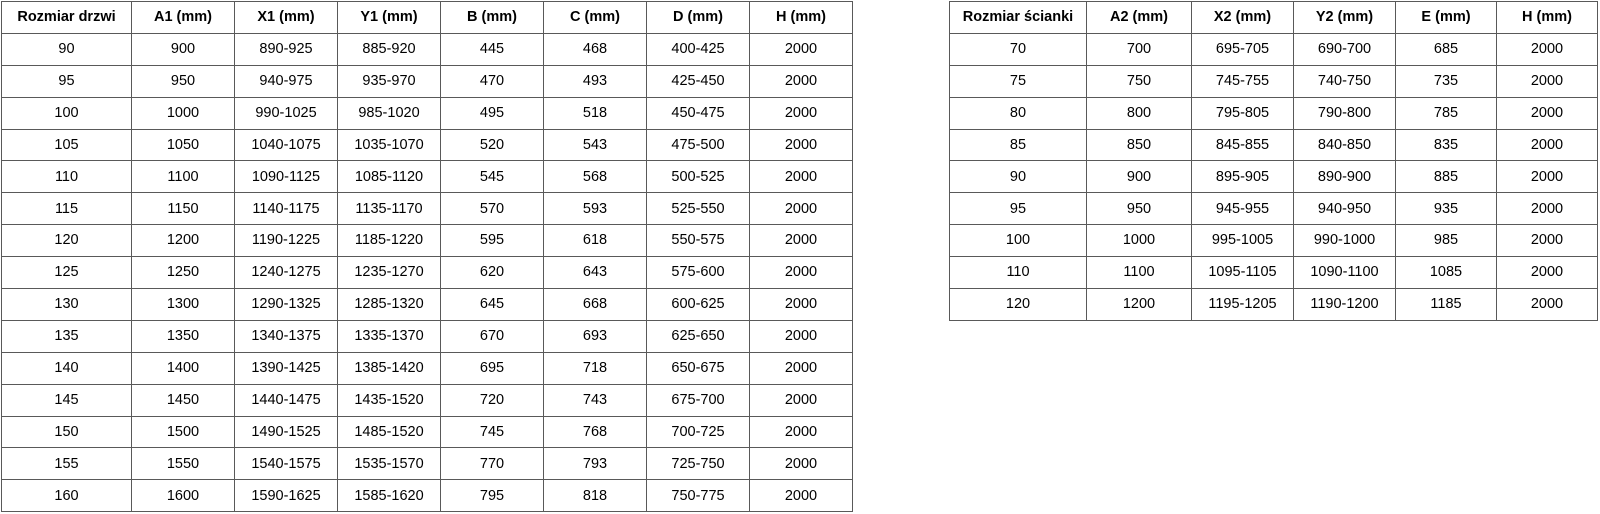 The width and height of the screenshot is (1600, 514). Describe the element at coordinates (595, 145) in the screenshot. I see `table-cell: 543` at that location.